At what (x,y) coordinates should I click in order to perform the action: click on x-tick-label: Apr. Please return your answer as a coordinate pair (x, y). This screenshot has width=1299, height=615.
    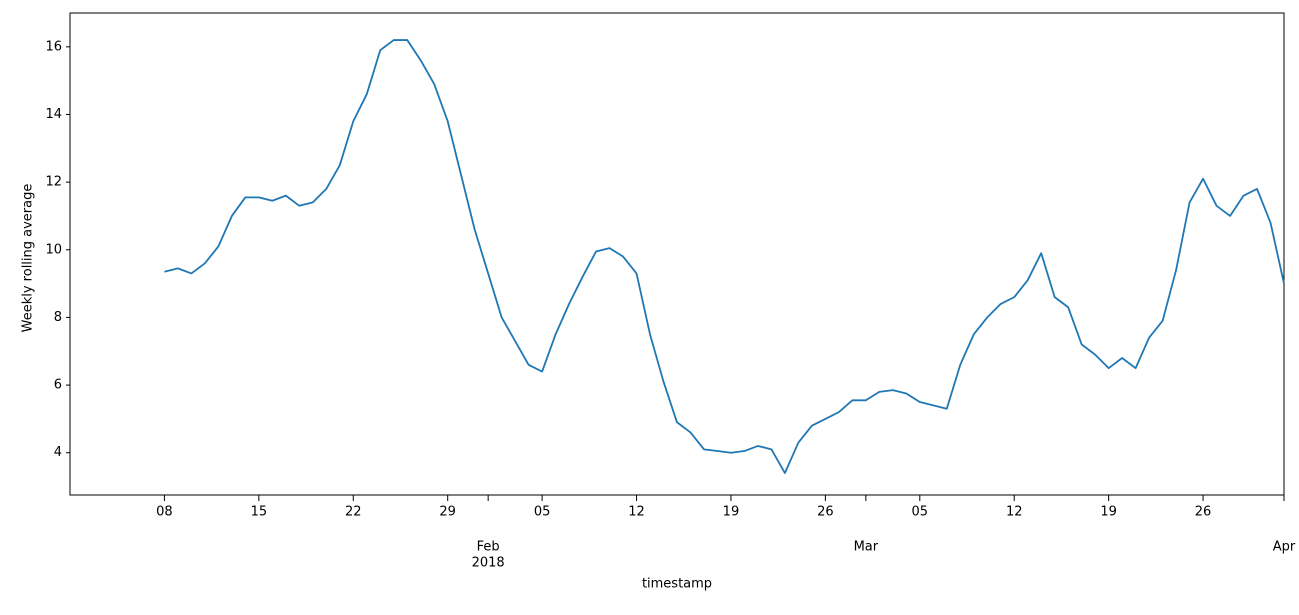
    Looking at the image, I should click on (1284, 547).